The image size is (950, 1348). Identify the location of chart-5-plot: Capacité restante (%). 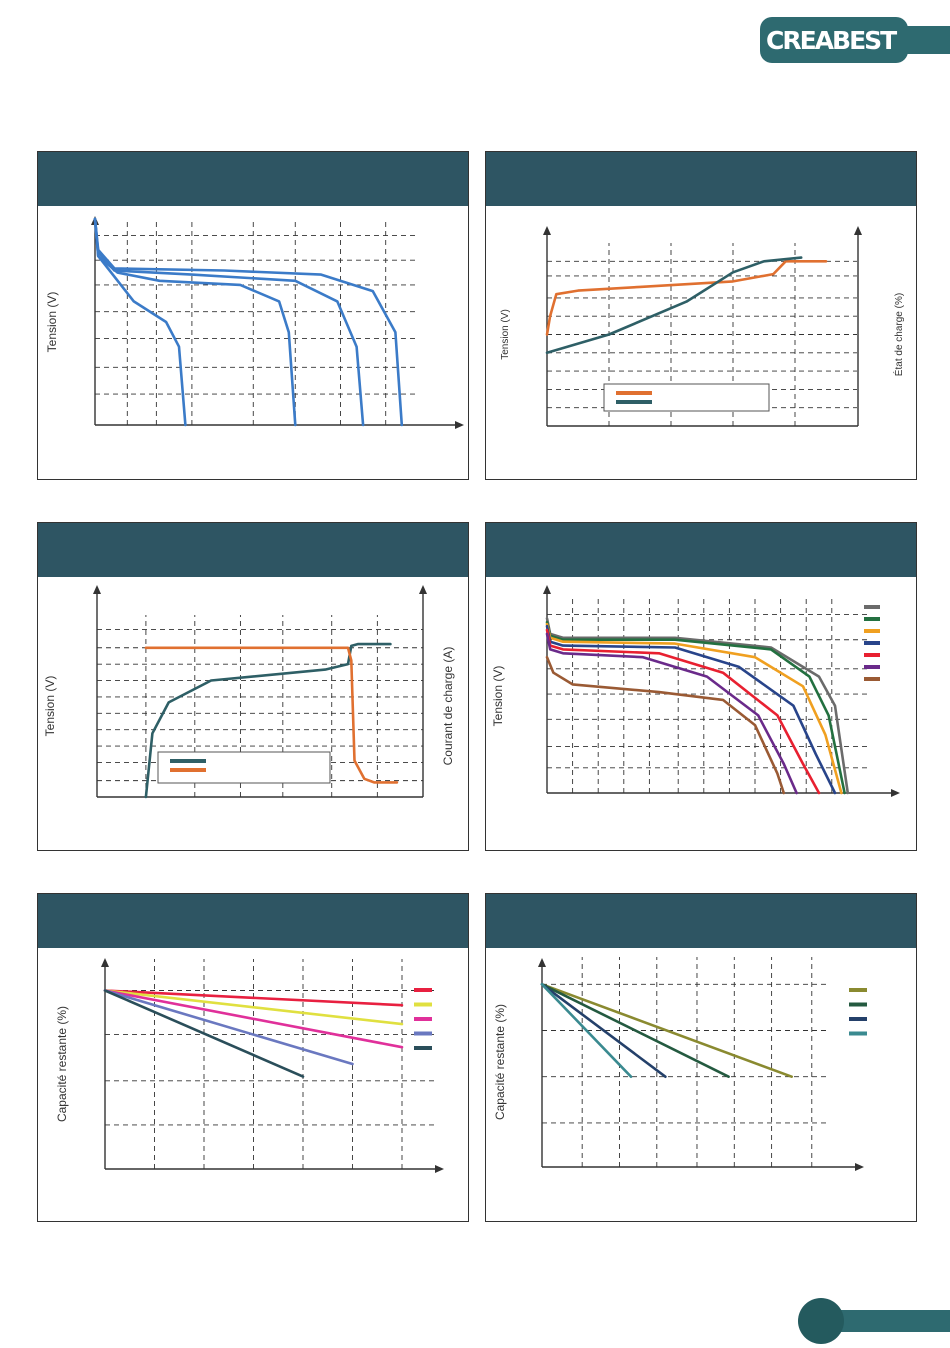
(249, 1065).